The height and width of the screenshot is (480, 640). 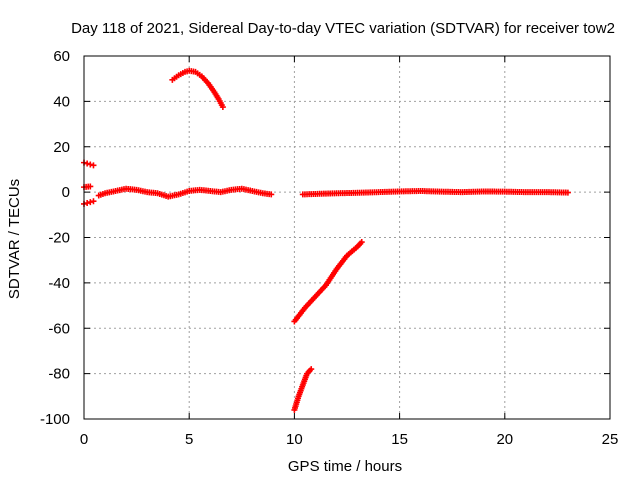 I want to click on series-arc-b, so click(x=87, y=187).